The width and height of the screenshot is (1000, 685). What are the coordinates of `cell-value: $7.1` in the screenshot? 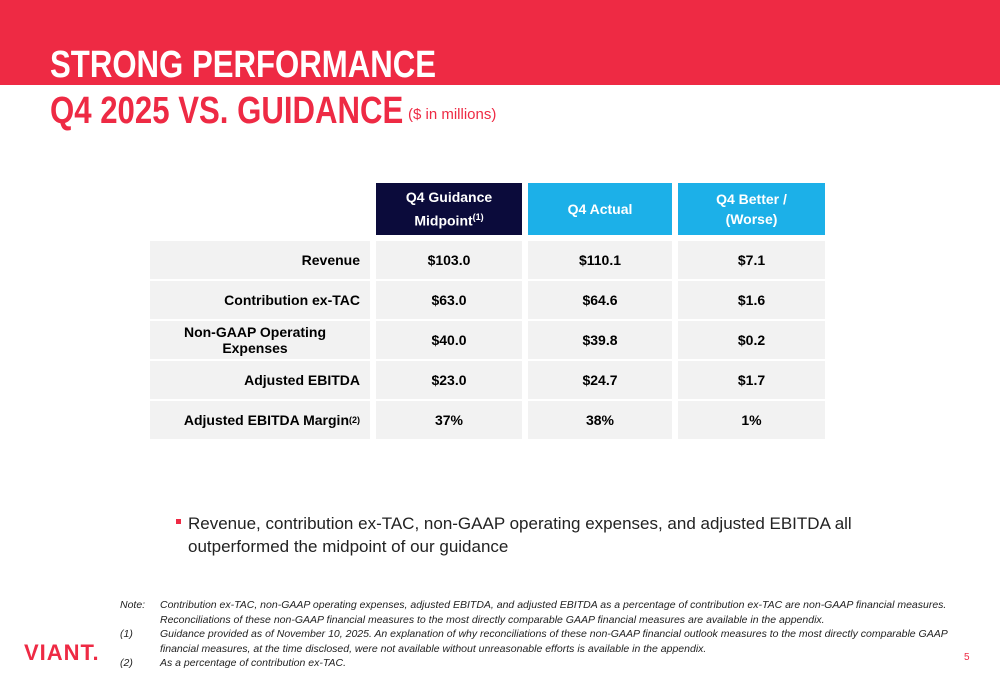 It's located at (751, 260).